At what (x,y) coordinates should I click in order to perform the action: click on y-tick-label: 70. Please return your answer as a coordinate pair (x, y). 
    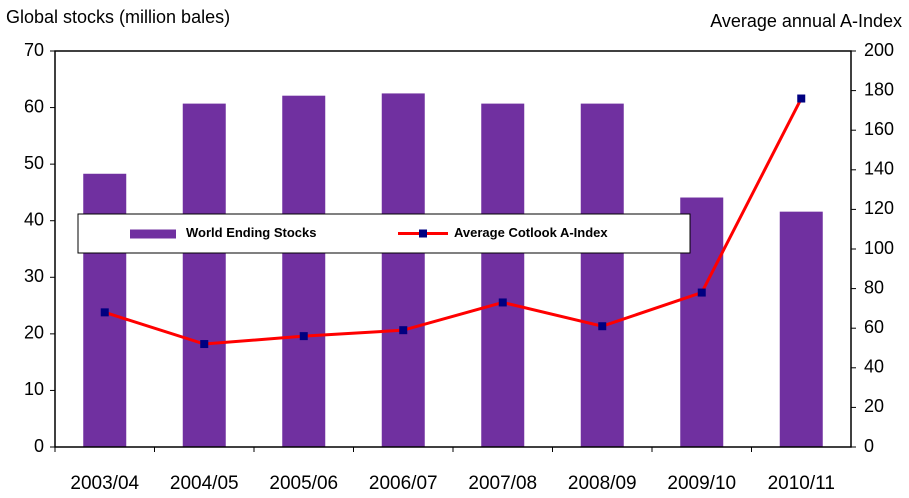
    Looking at the image, I should click on (34, 50).